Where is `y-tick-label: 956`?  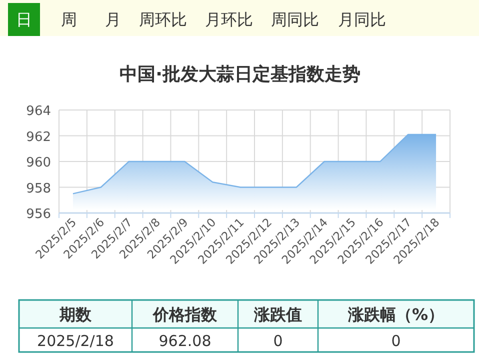 y-tick-label: 956 is located at coordinates (38, 214).